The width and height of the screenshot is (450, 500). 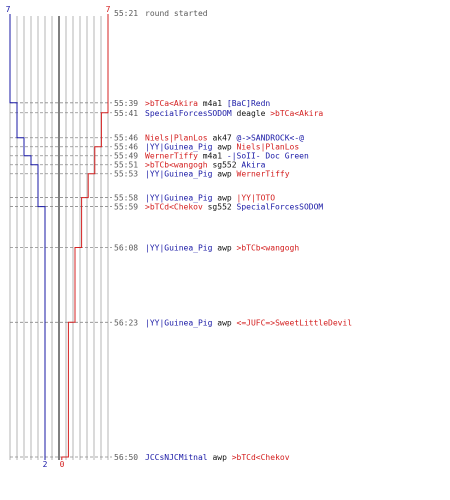 I want to click on event-time: 55:51, so click(x=126, y=165).